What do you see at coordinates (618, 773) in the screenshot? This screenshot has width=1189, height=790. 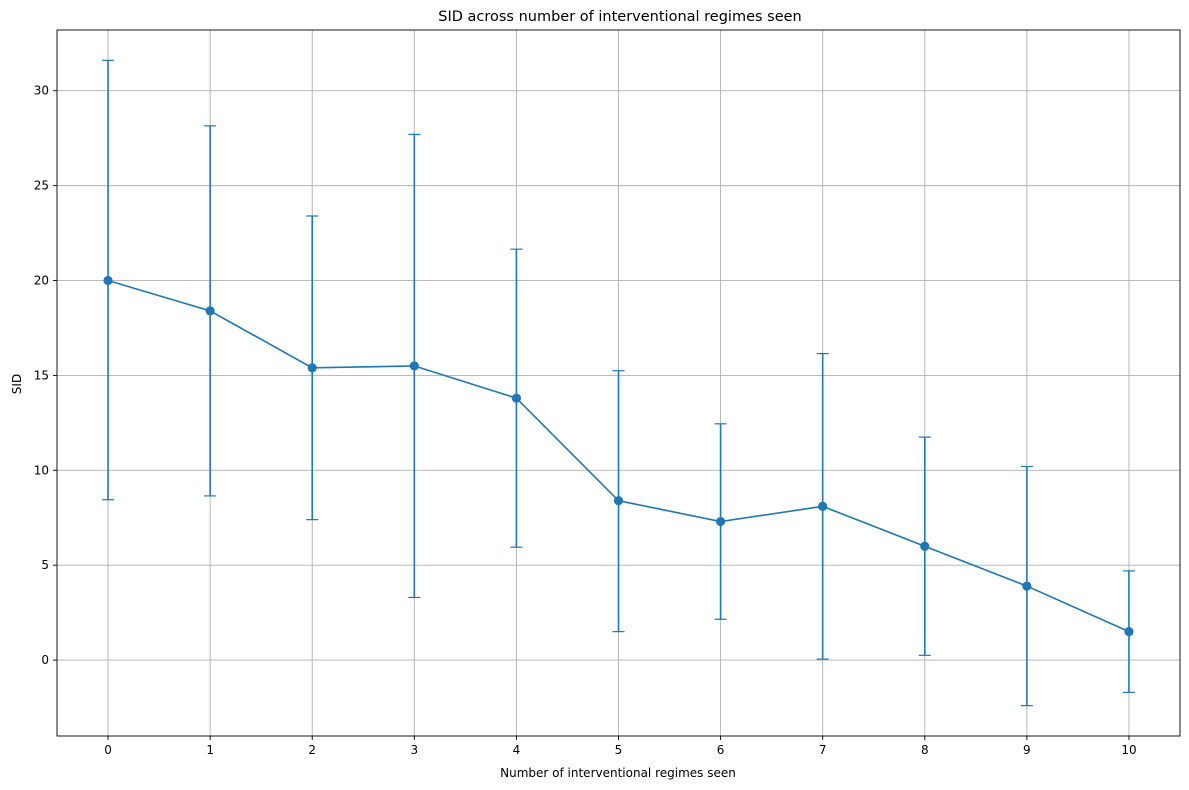 I see `x-axis-label: Number of interventional regimes seen` at bounding box center [618, 773].